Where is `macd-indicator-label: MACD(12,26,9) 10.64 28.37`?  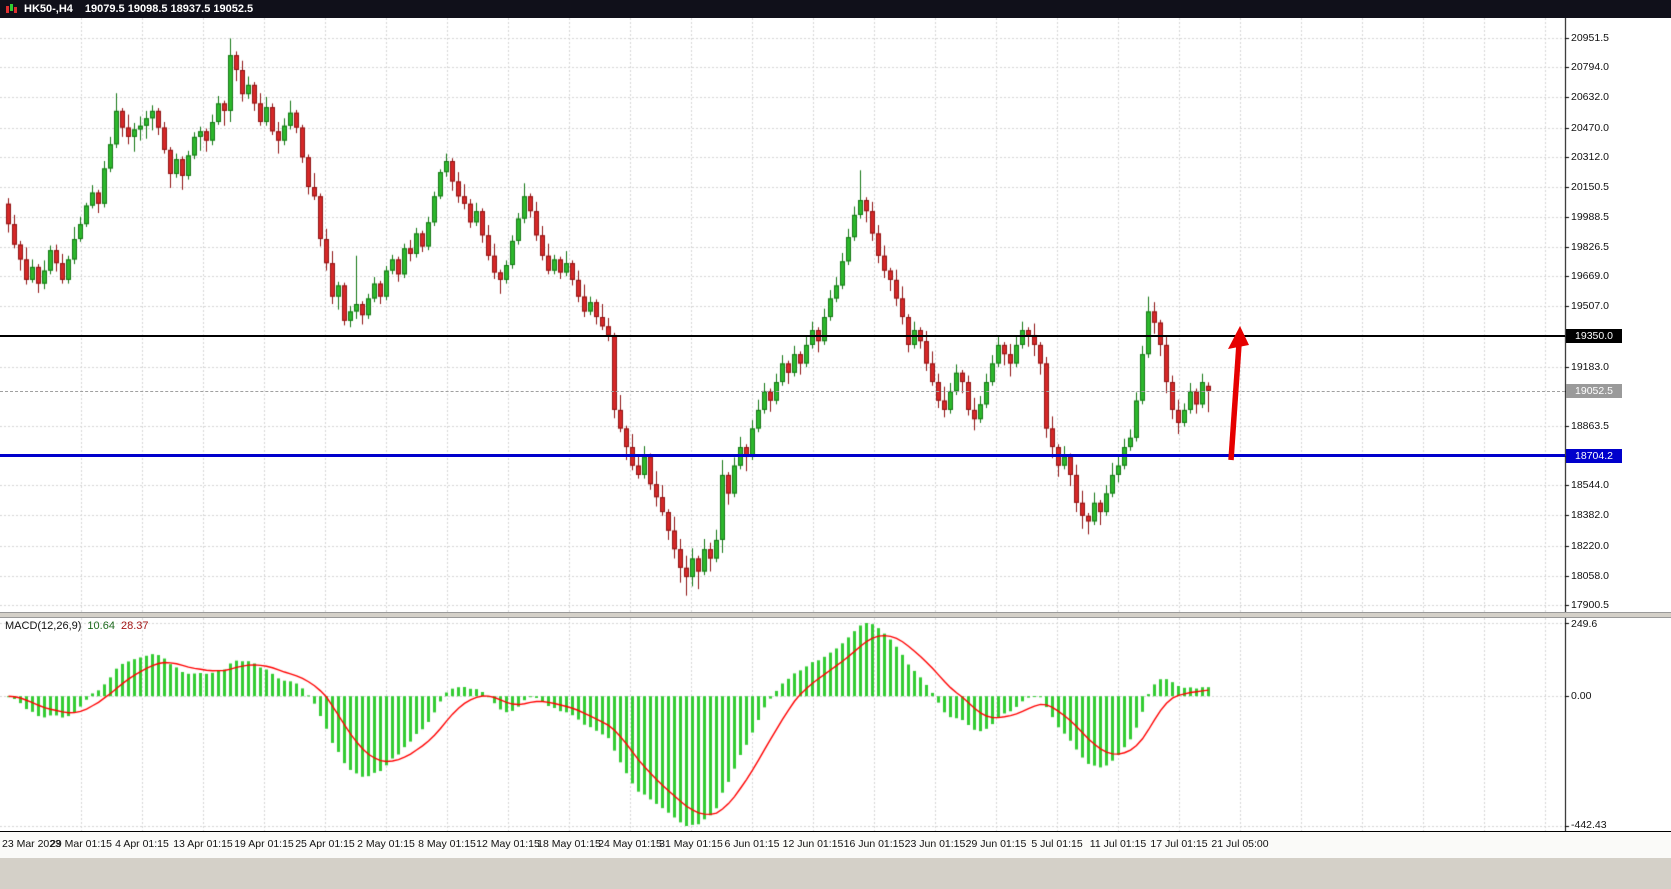 macd-indicator-label: MACD(12,26,9) 10.64 28.37 is located at coordinates (76, 626).